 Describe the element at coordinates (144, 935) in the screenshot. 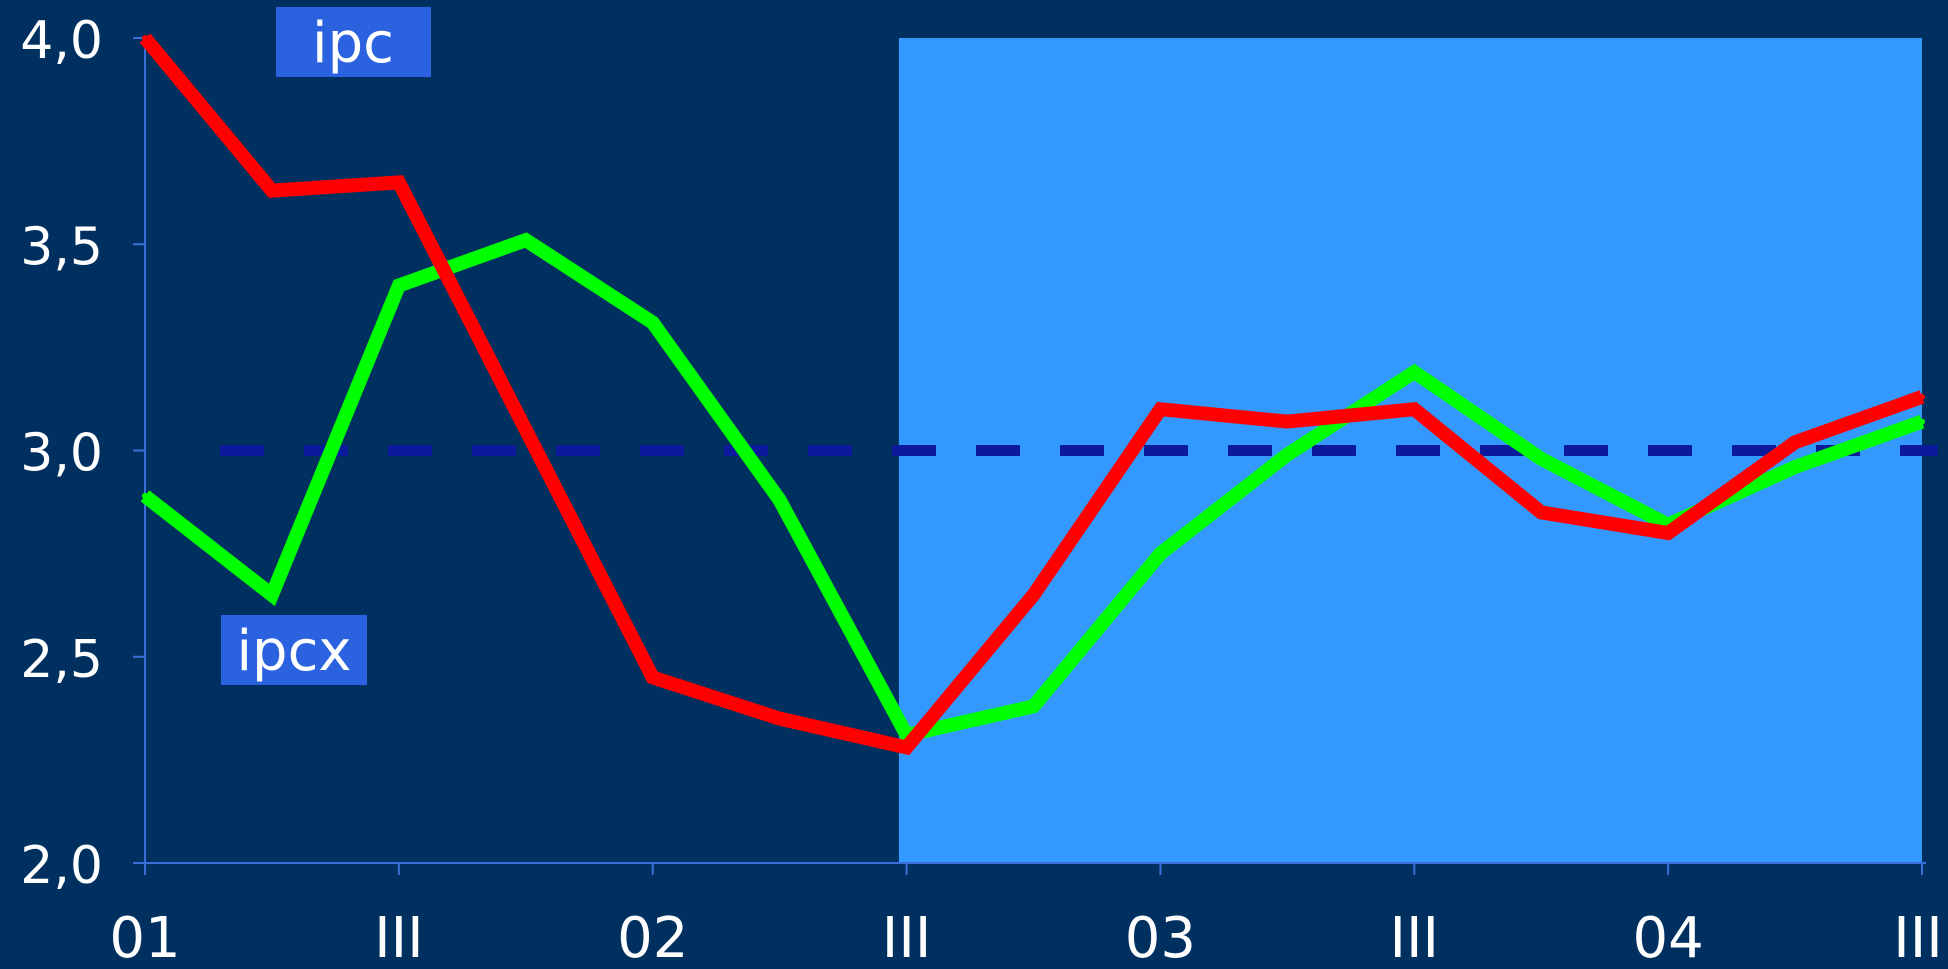

I see `x-tick-label: 01` at that location.